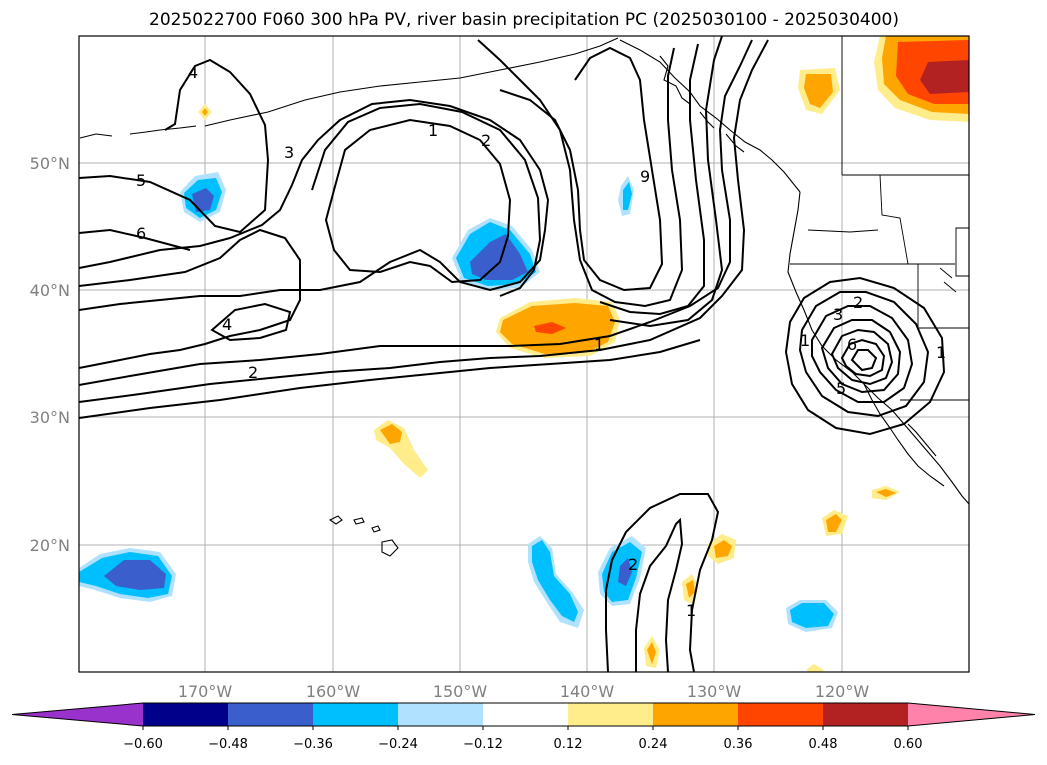 The image size is (1047, 765). I want to click on colorbar-tick-label: −0.12, so click(483, 744).